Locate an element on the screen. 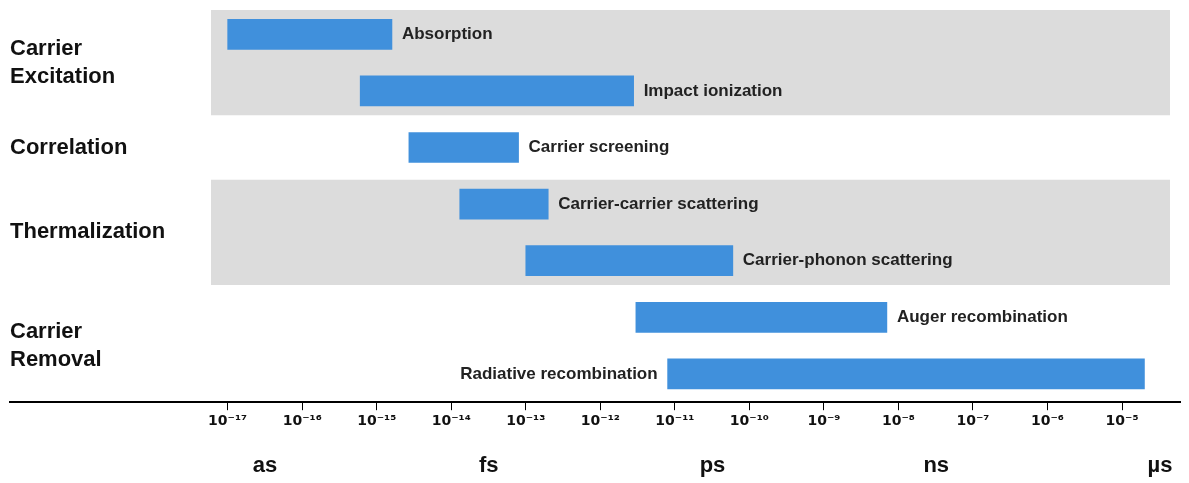  y-tick-label: Absorption is located at coordinates (447, 33).